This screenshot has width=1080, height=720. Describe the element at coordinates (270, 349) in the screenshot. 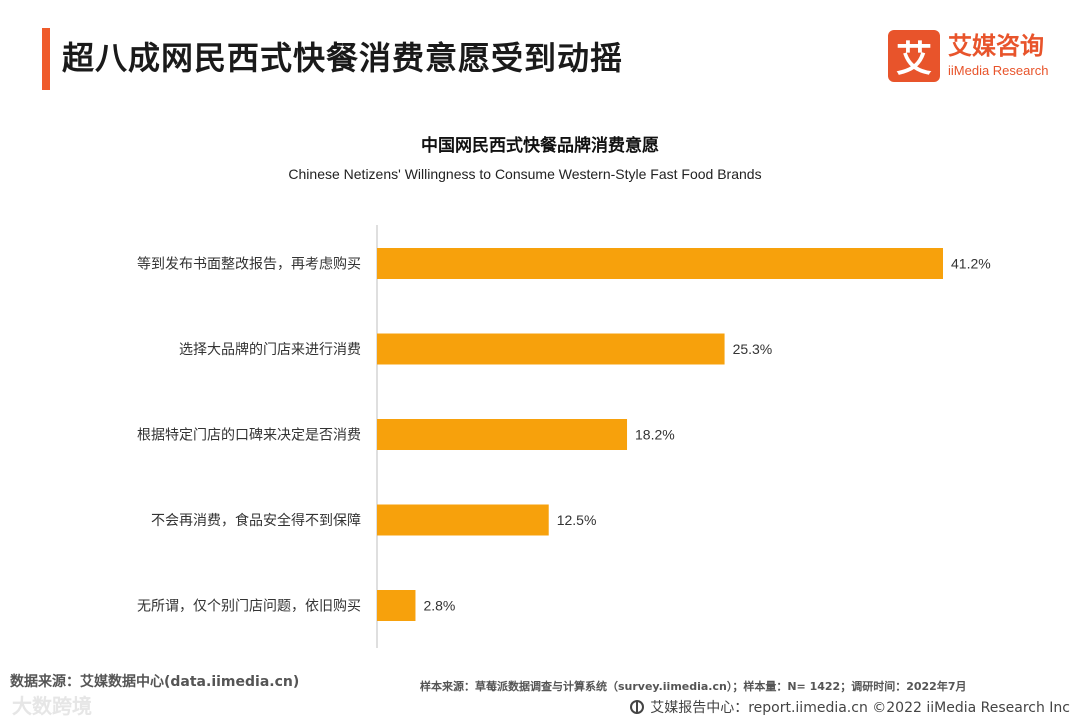

I see `category-label: 选择大品牌的门店来进行消费` at that location.